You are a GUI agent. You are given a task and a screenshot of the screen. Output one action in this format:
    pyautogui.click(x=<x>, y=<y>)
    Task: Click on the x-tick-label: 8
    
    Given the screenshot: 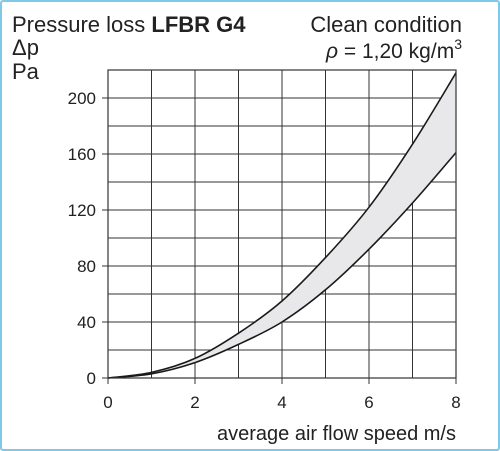 What is the action you would take?
    pyautogui.click(x=455, y=402)
    